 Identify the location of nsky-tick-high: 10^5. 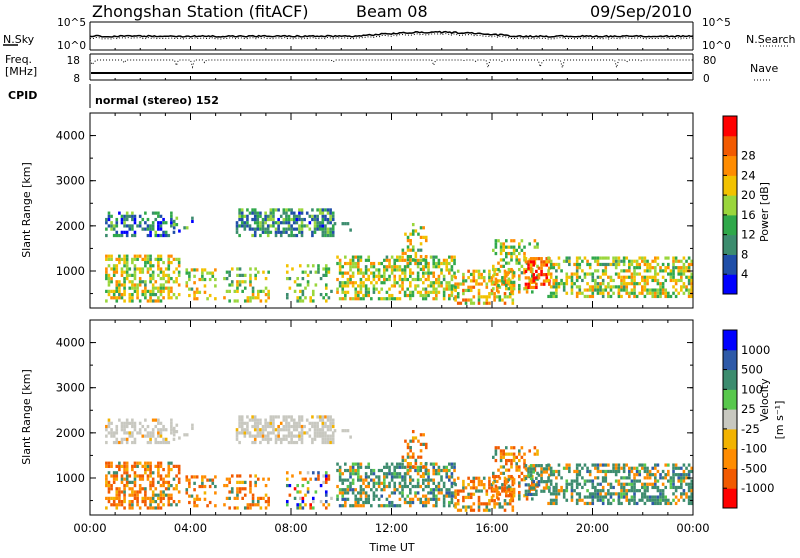
(71, 23).